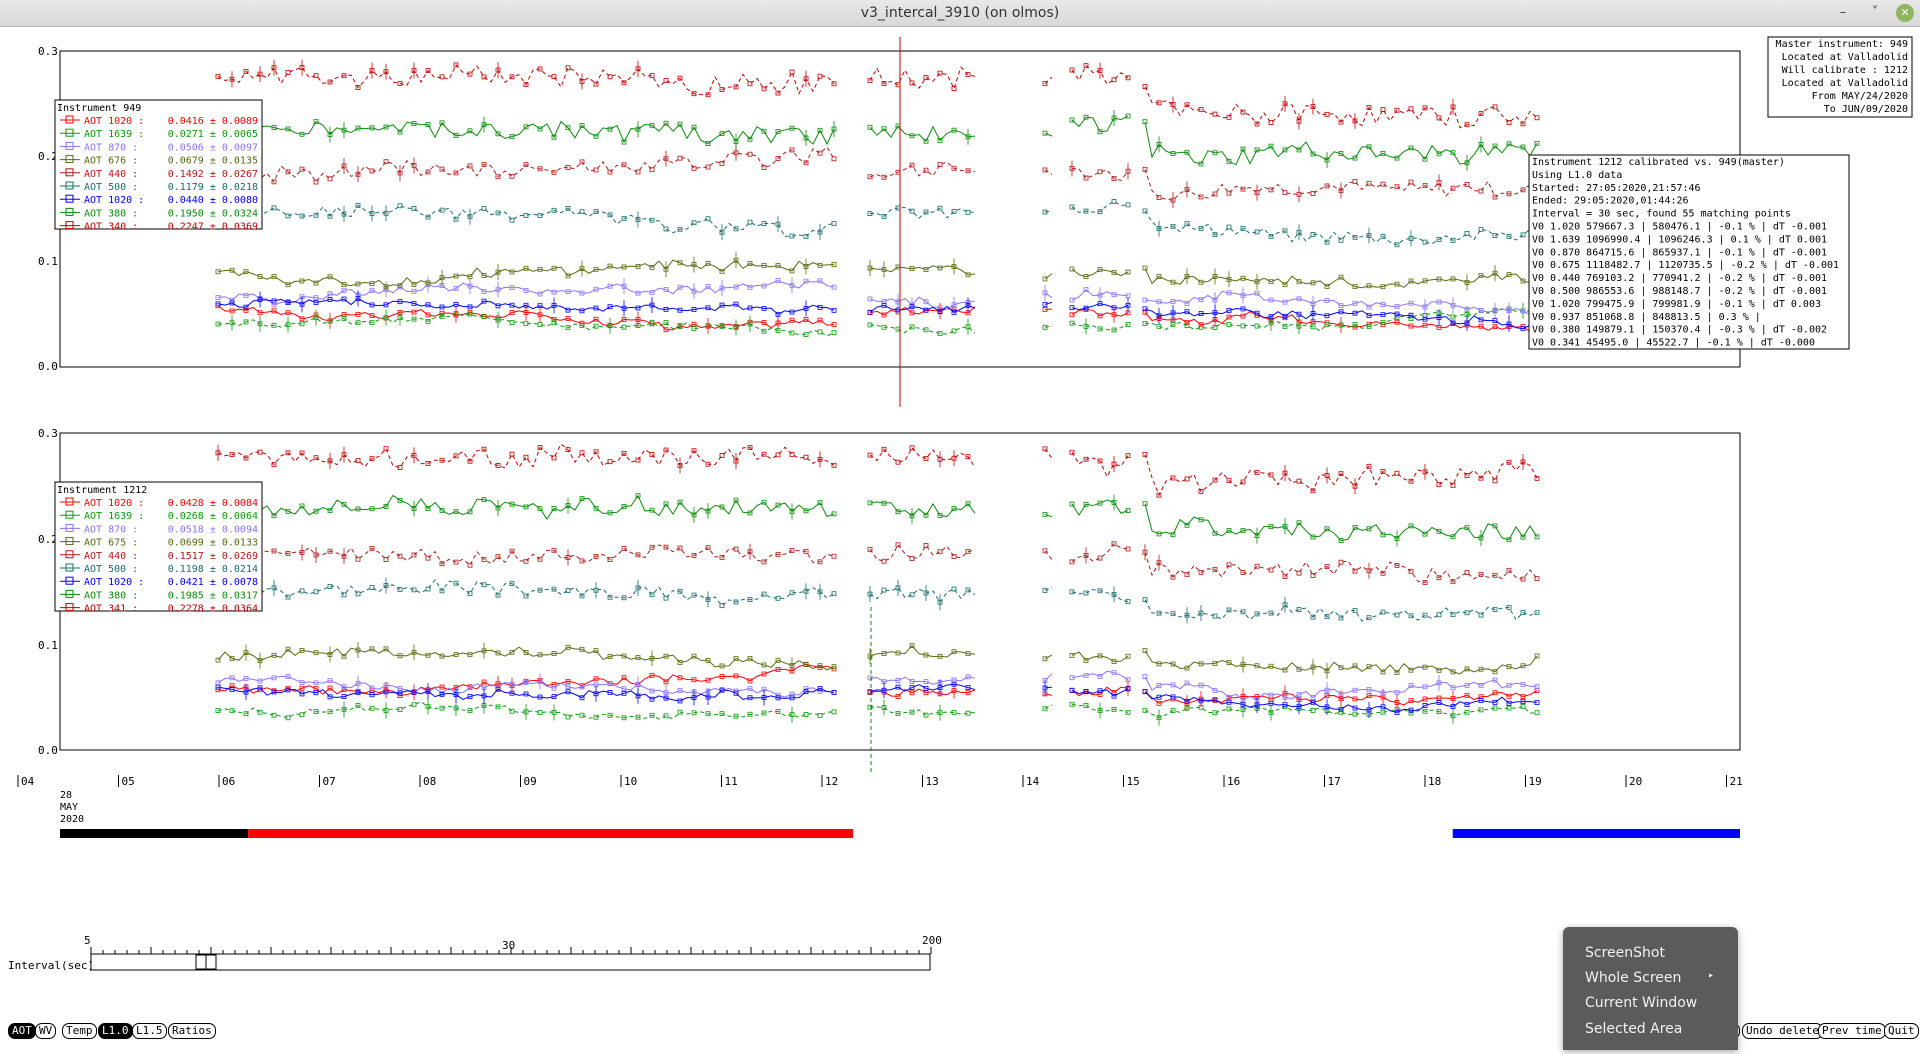 The width and height of the screenshot is (1920, 1054). I want to click on button-ratios: Ratios, so click(192, 1031).